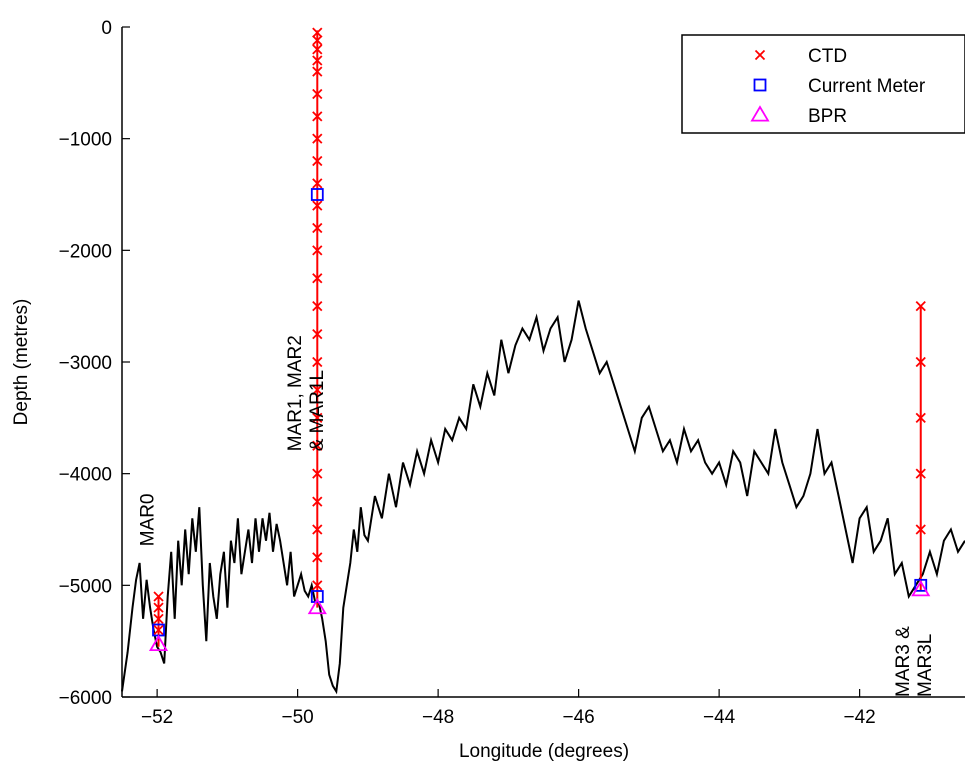  What do you see at coordinates (867, 86) in the screenshot?
I see `legend-label-current-meter: Current Meter` at bounding box center [867, 86].